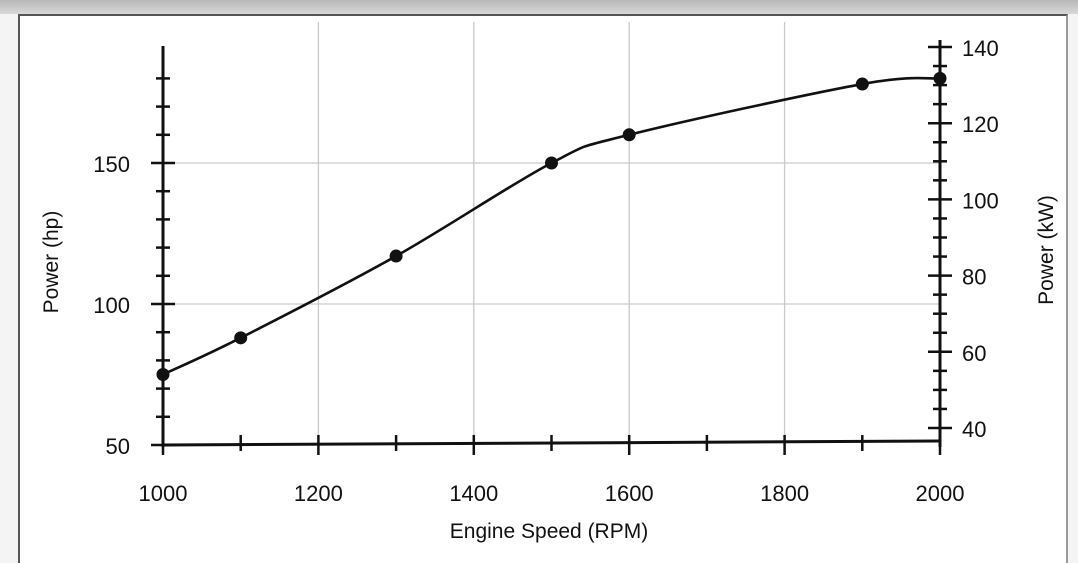 The width and height of the screenshot is (1078, 563). I want to click on y-right-tick-label: 140, so click(980, 48).